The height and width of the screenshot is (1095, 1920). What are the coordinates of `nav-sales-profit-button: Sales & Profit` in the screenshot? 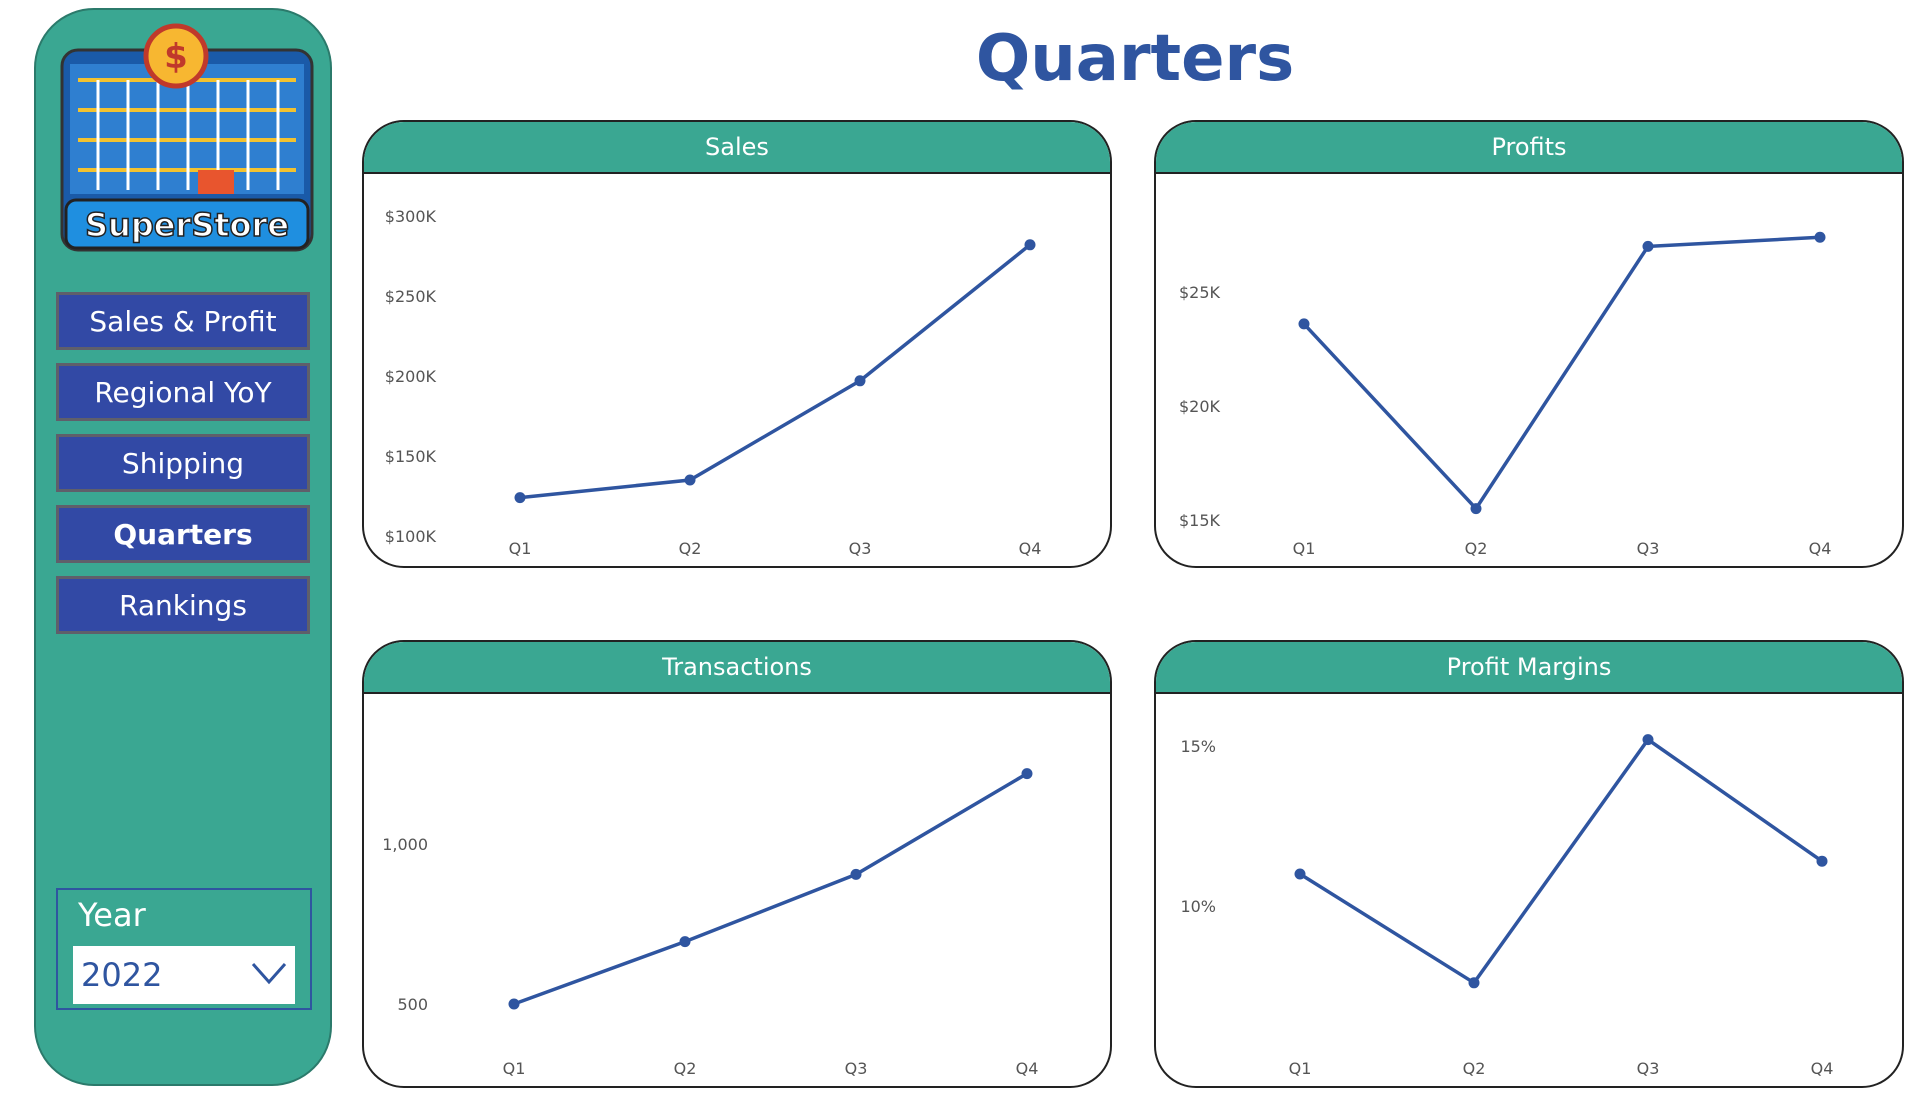 It's located at (183, 321).